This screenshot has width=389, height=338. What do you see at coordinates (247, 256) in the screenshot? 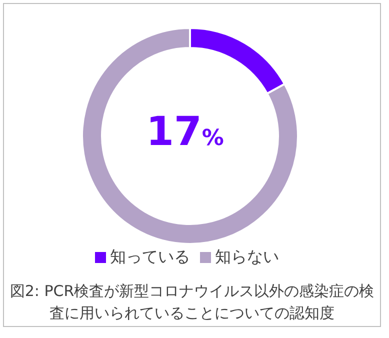
I see `legend-label: 知らない` at bounding box center [247, 256].